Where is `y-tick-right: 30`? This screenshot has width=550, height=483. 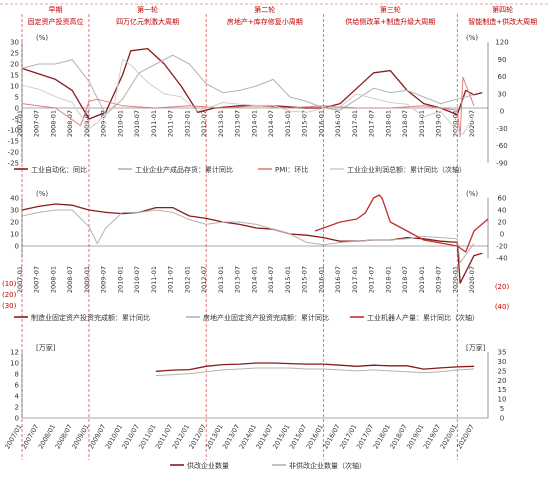
y-tick-right: 30 is located at coordinates (502, 362).